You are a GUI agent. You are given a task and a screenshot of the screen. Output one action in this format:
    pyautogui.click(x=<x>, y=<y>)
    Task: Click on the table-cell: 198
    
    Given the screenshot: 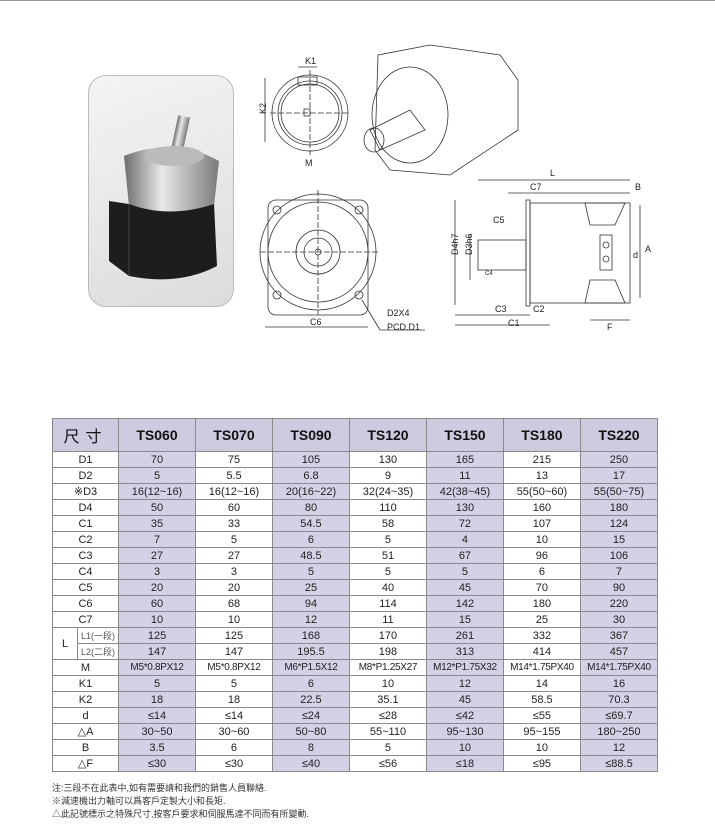 What is the action you would take?
    pyautogui.click(x=387, y=651)
    